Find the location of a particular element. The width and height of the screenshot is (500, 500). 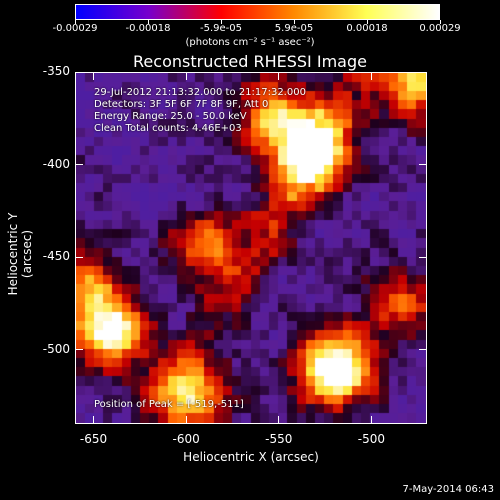

y-tick-label: -450 is located at coordinates (56, 256).